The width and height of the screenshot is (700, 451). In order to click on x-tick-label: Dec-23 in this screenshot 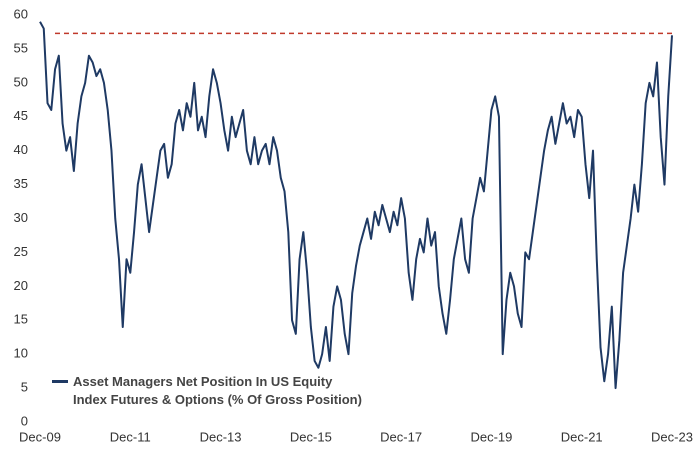, I will do `click(672, 436)`.